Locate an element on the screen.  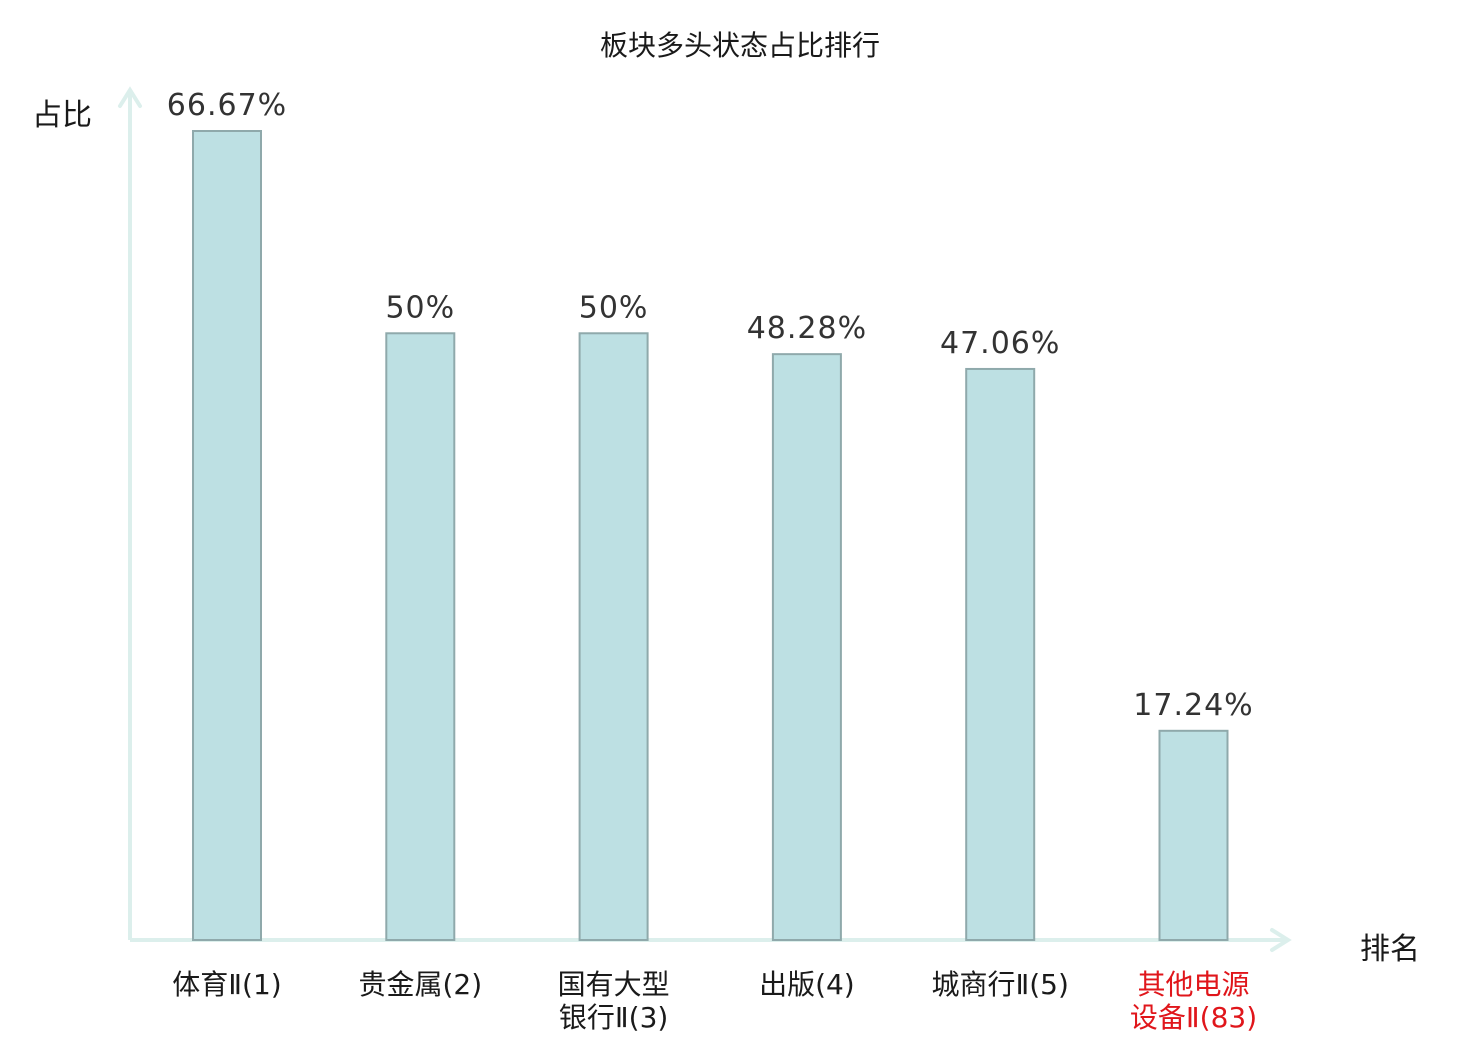
data-label: 17.24% is located at coordinates (1193, 705).